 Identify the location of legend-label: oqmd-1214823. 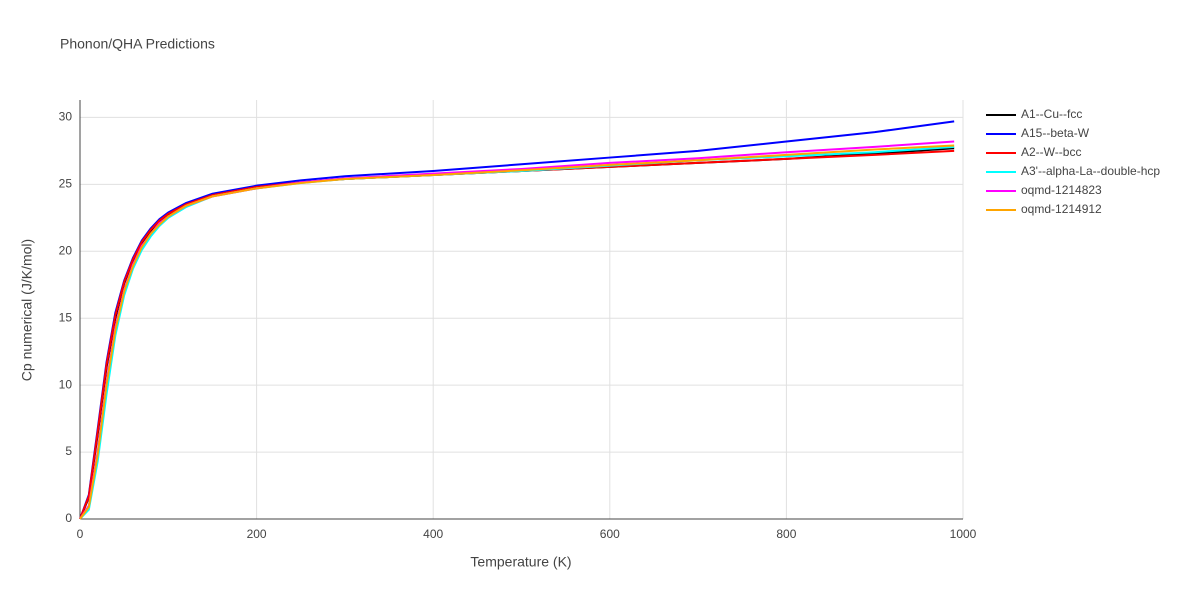
(1061, 190).